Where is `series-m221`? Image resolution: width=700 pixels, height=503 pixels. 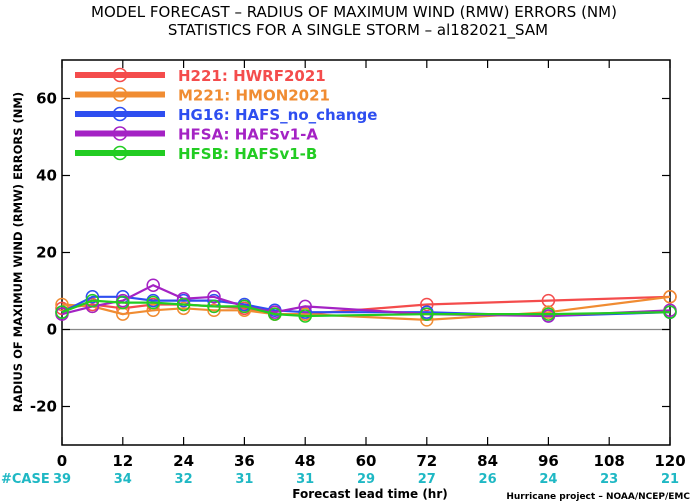 series-m221 is located at coordinates (366, 308).